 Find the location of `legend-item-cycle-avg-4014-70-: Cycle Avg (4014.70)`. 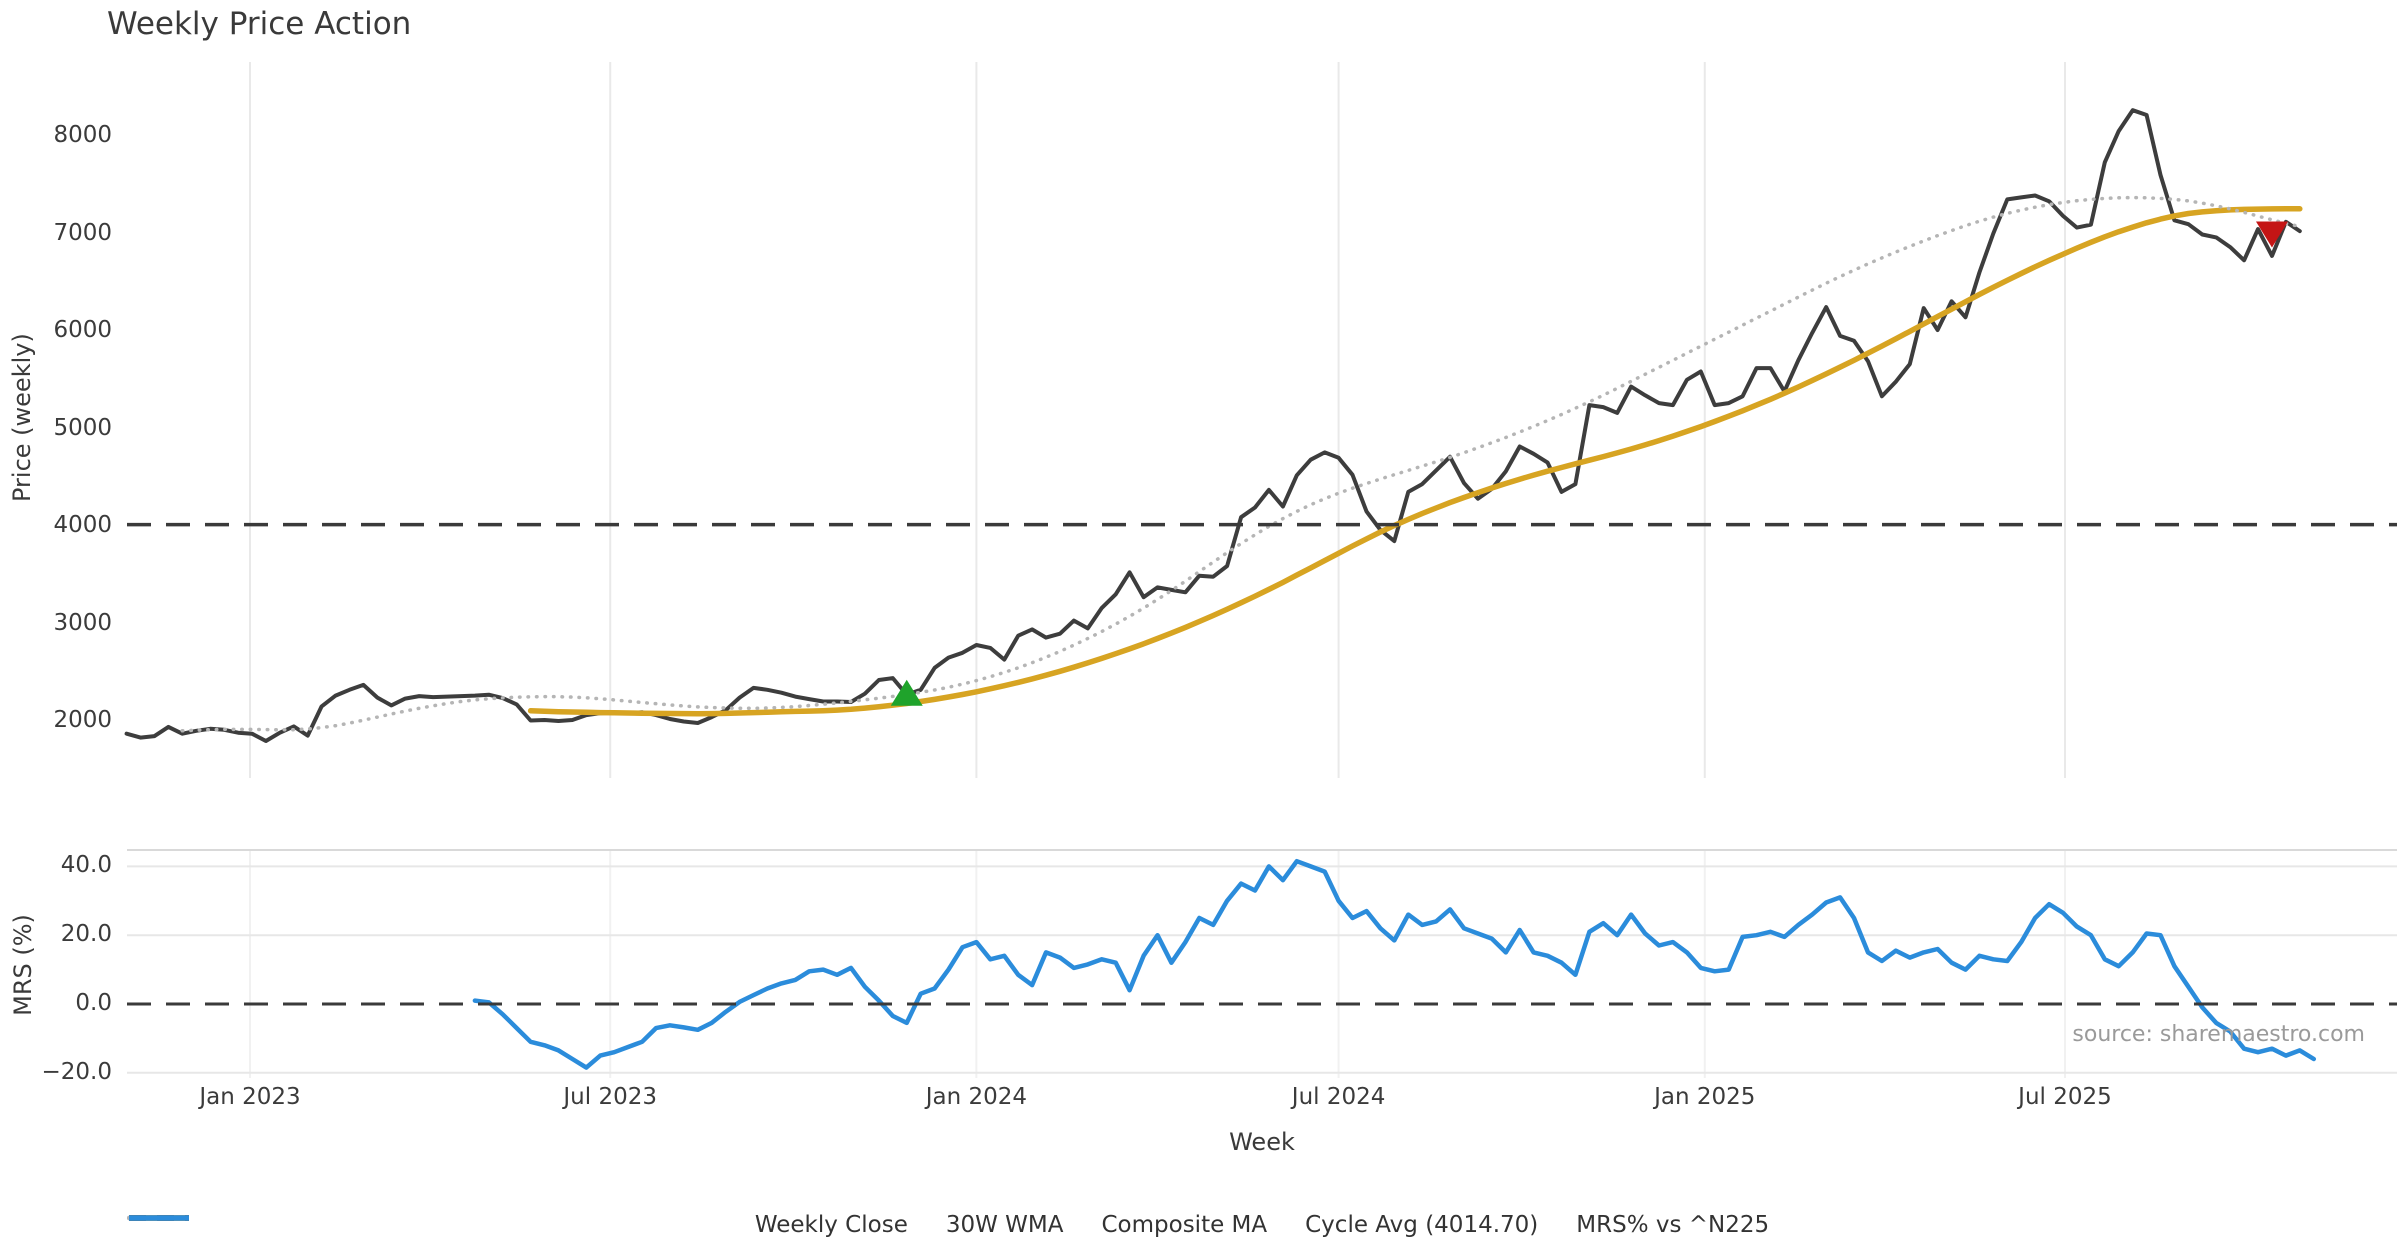

legend-item-cycle-avg-4014-70-: Cycle Avg (4014.70) is located at coordinates (834, 1225).